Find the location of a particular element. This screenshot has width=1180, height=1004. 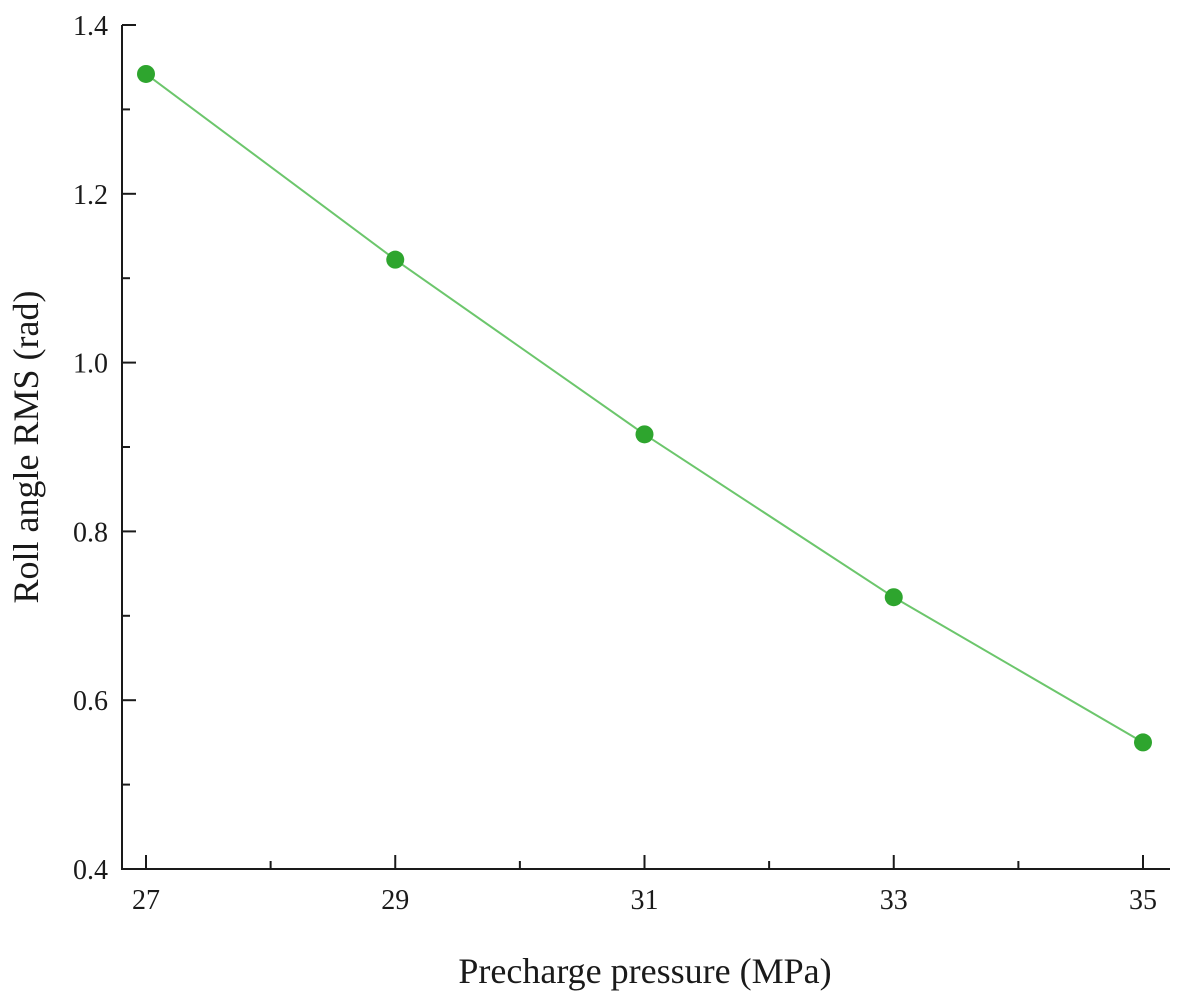

x-tick-label: 29 is located at coordinates (395, 900).